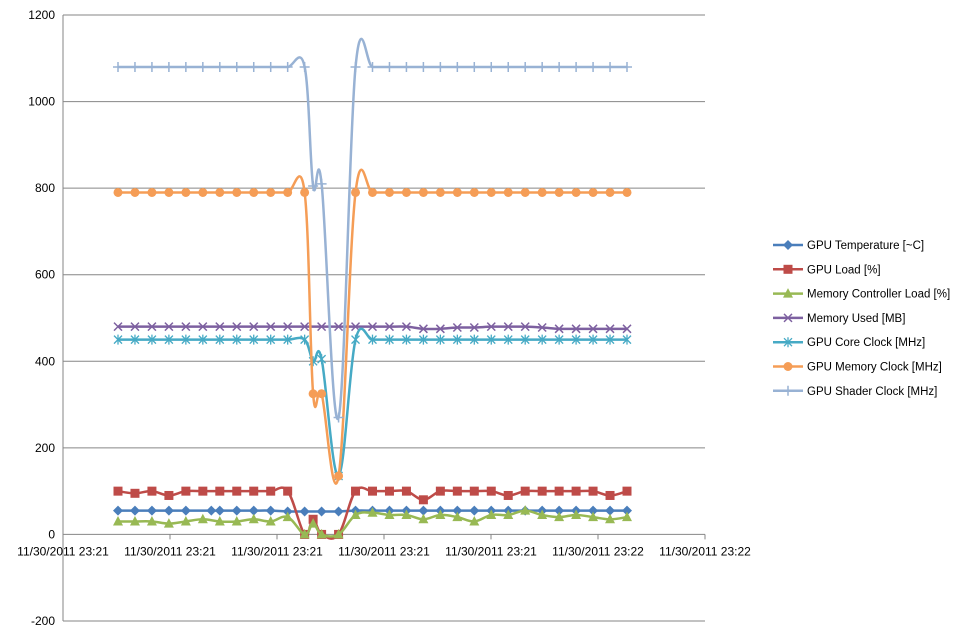 The width and height of the screenshot is (977, 642). What do you see at coordinates (844, 270) in the screenshot?
I see `legend-label: GPU Load [%]` at bounding box center [844, 270].